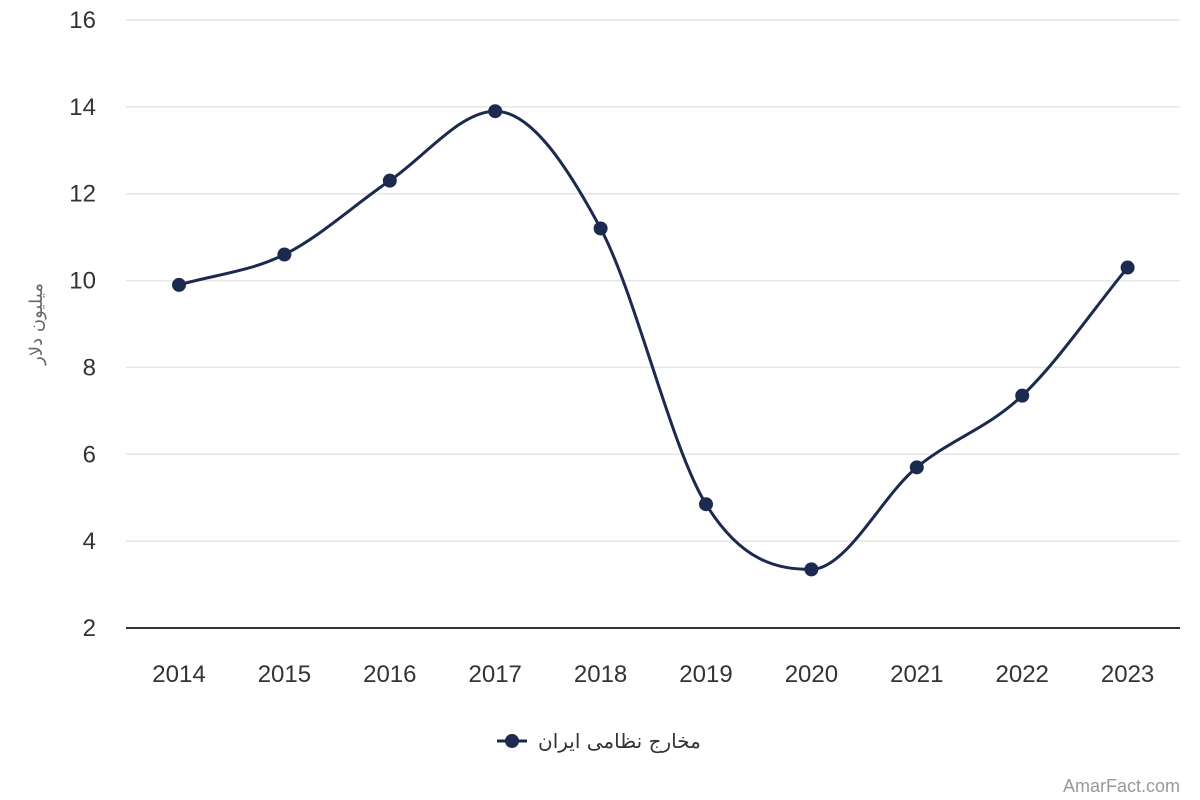 This screenshot has width=1200, height=800. What do you see at coordinates (1127, 674) in the screenshot?
I see `x-tick-label-2023: 2023` at bounding box center [1127, 674].